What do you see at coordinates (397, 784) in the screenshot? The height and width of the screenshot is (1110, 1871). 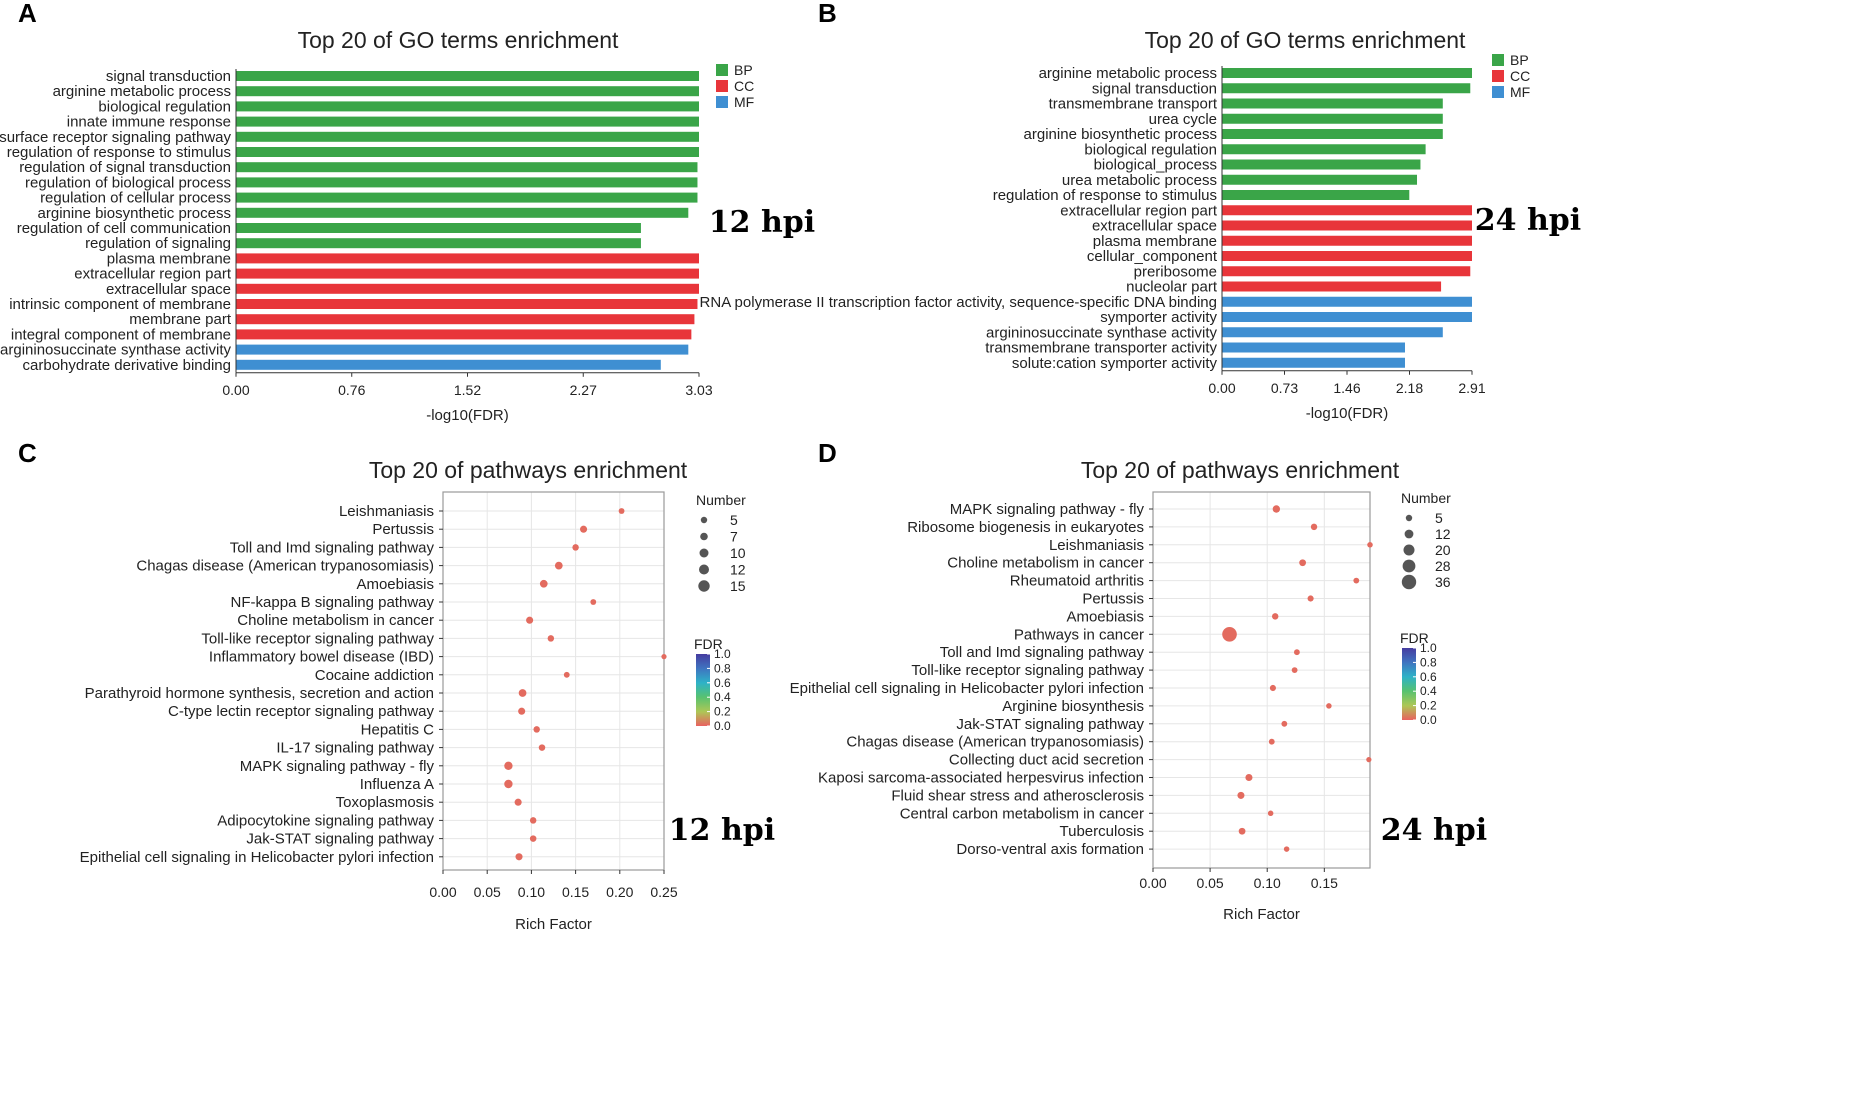 I see `category-label: Influenza A` at bounding box center [397, 784].